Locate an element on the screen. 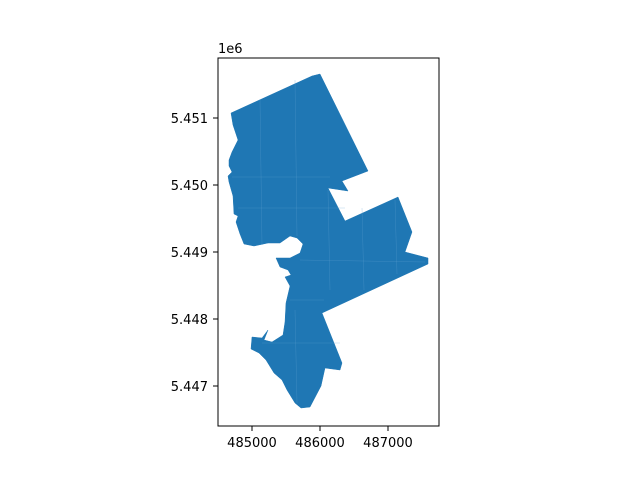 The height and width of the screenshot is (480, 640). x-axis: 485000 486000 487000 is located at coordinates (320, 438).